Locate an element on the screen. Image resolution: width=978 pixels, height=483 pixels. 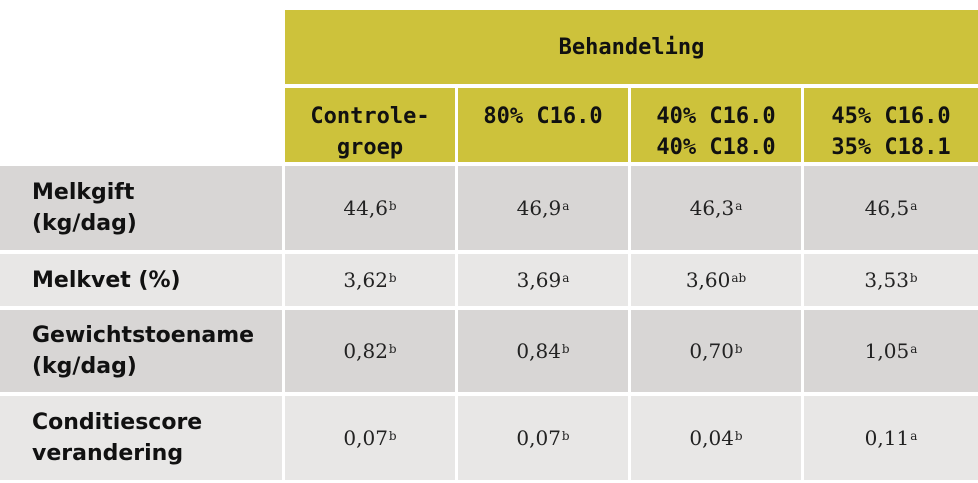
column-header-line: 80% C16.0 is located at coordinates (543, 116).